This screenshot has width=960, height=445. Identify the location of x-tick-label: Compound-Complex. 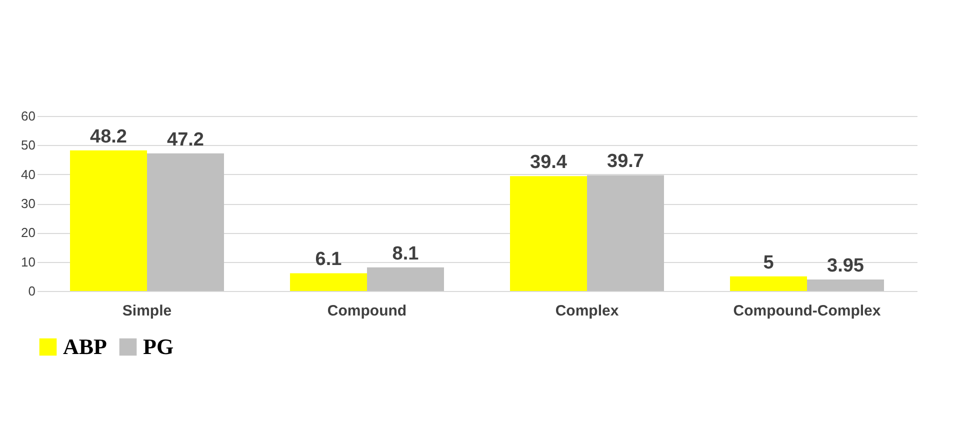
(807, 311).